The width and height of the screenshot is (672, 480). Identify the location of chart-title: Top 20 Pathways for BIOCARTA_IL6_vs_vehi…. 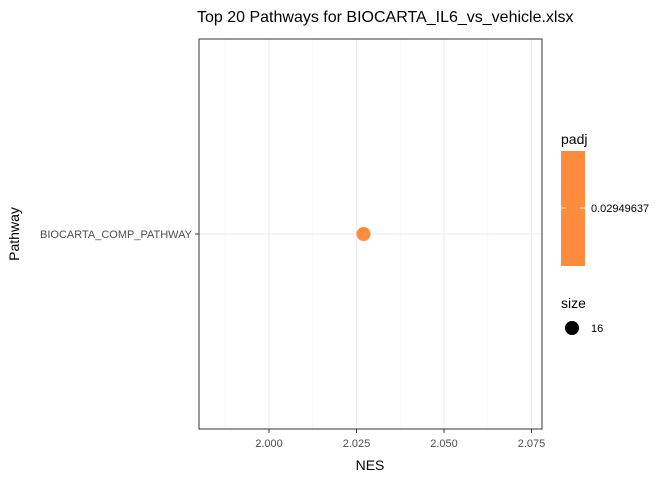
(385, 17).